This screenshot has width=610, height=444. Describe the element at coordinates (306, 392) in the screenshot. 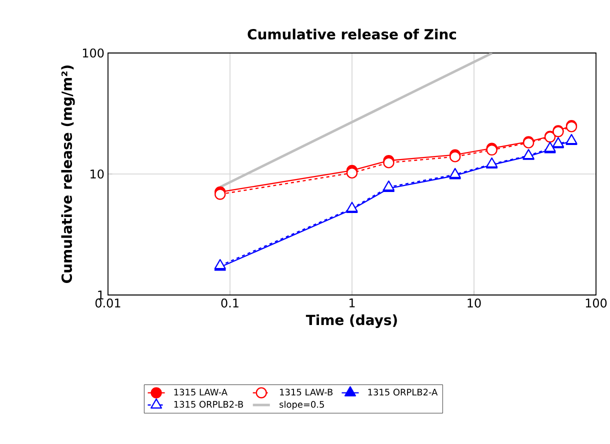

I see `legend-label: 1315 LAW-B` at that location.